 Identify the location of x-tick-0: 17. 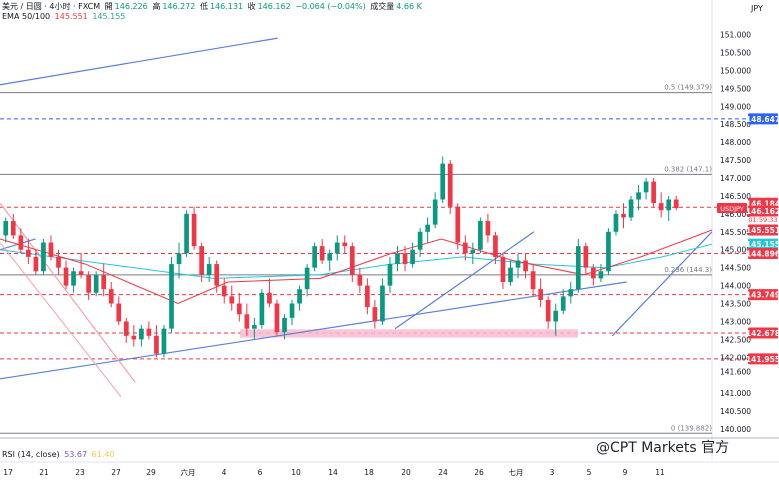
(8, 472).